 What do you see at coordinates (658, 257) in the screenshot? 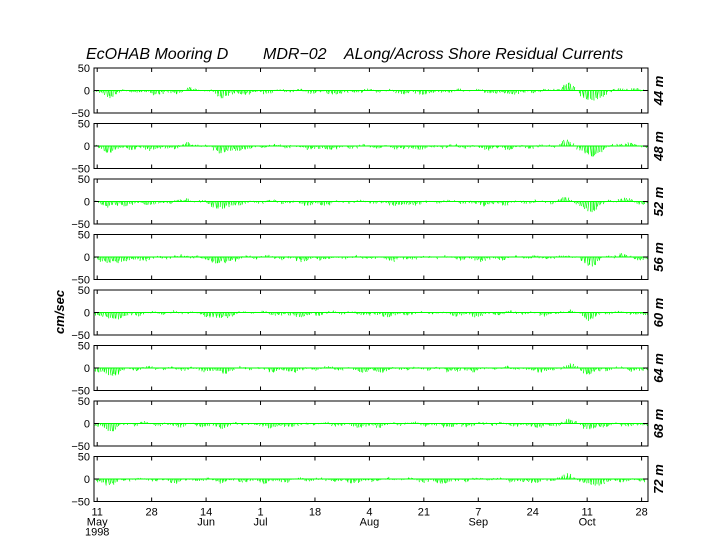
I see `depth-label: 56 m` at bounding box center [658, 257].